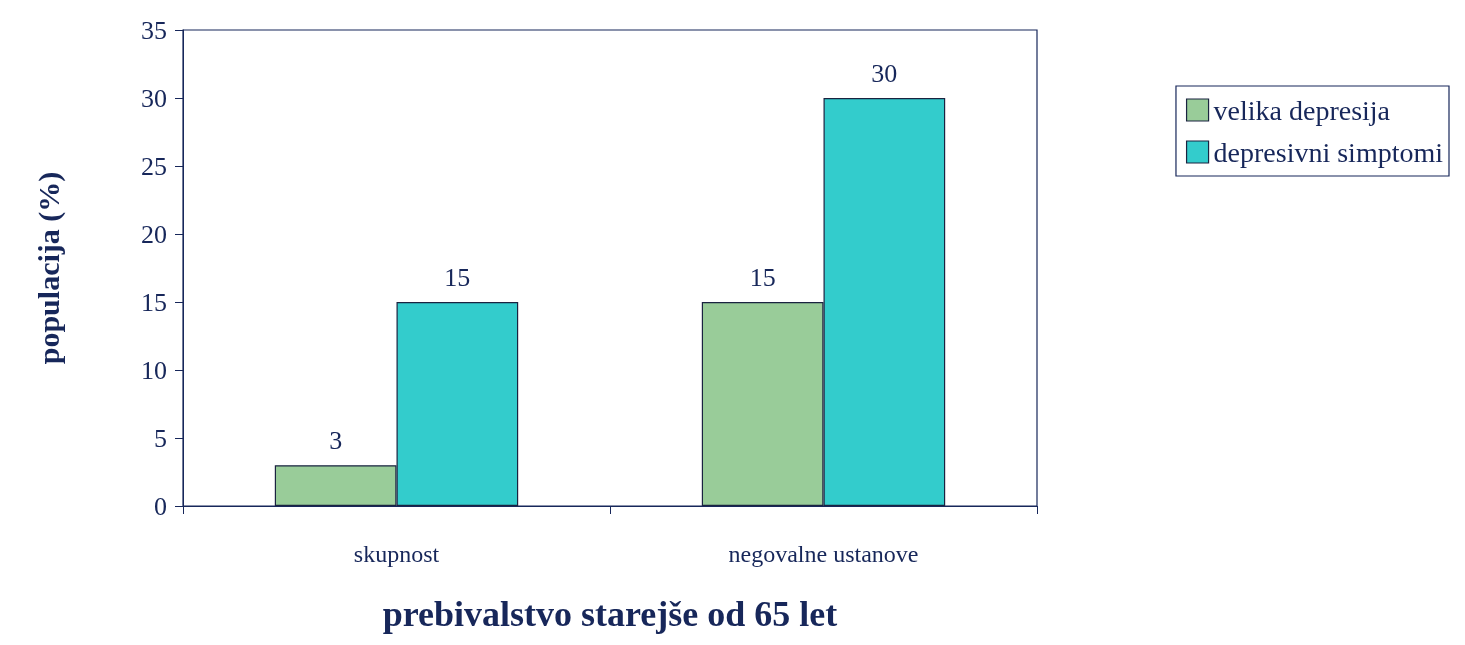 Image resolution: width=1465 pixels, height=645 pixels. Describe the element at coordinates (160, 438) in the screenshot. I see `y-tick-label: 5` at that location.